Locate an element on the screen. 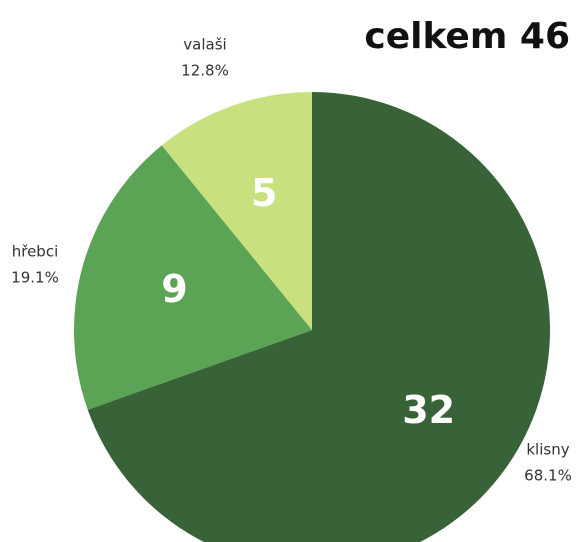 This screenshot has height=542, width=578. slice-category-label: klisny is located at coordinates (547, 450).